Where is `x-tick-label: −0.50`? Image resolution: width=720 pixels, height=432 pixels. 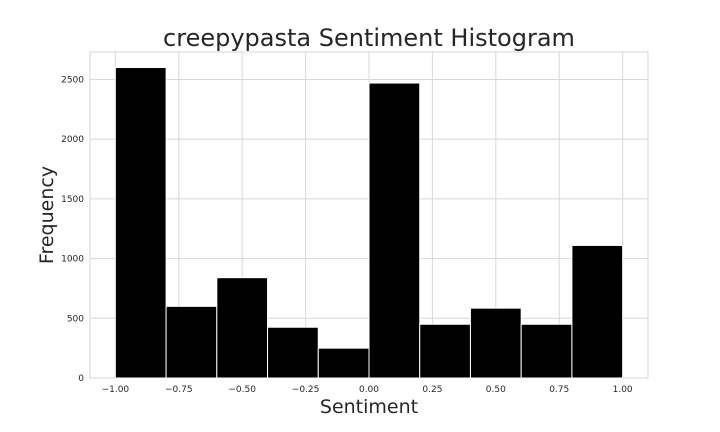
x-tick-label: −0.50 is located at coordinates (242, 390).